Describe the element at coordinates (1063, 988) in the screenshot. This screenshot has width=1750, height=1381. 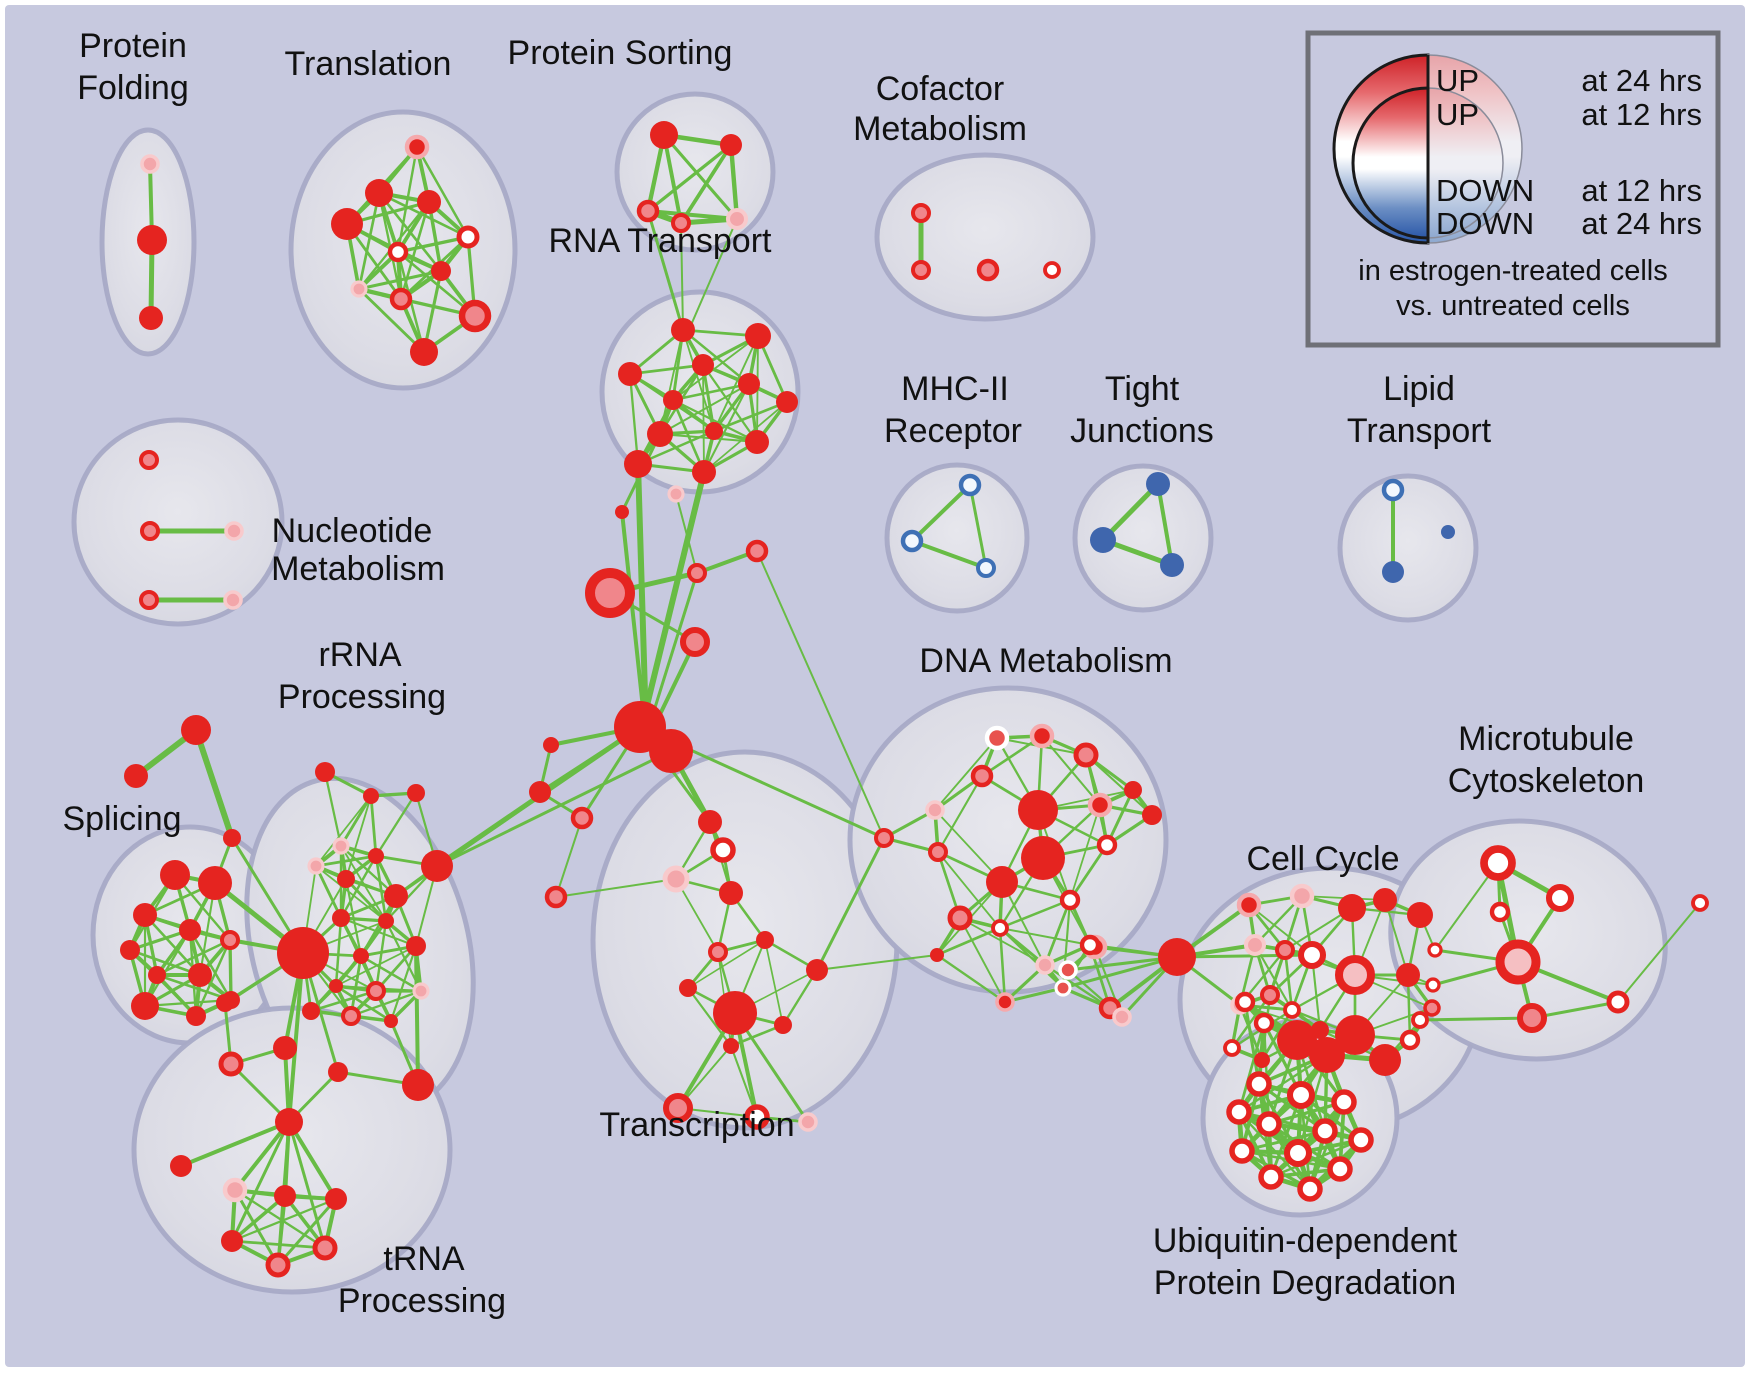
I see `node-wring` at that location.